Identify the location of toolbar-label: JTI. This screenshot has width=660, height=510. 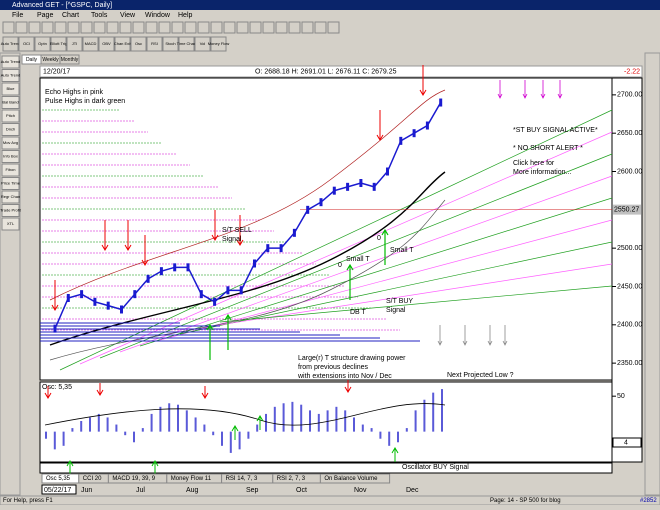
(75, 43).